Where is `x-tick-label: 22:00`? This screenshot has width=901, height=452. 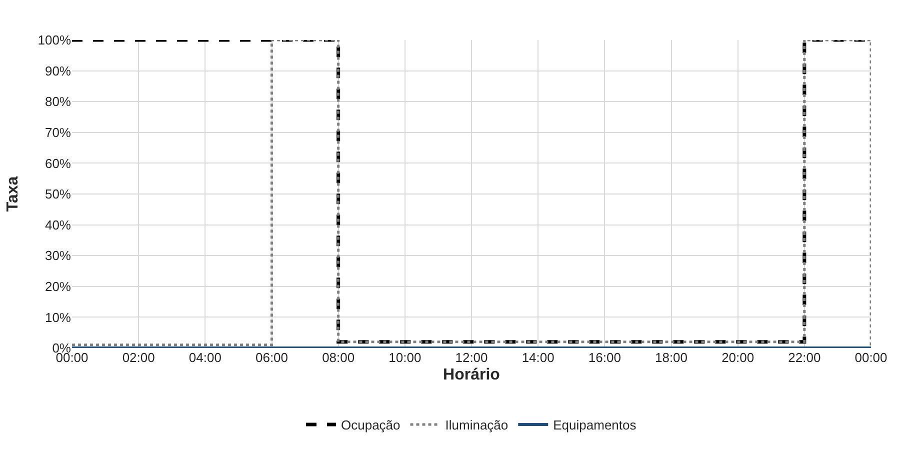 x-tick-label: 22:00 is located at coordinates (804, 357).